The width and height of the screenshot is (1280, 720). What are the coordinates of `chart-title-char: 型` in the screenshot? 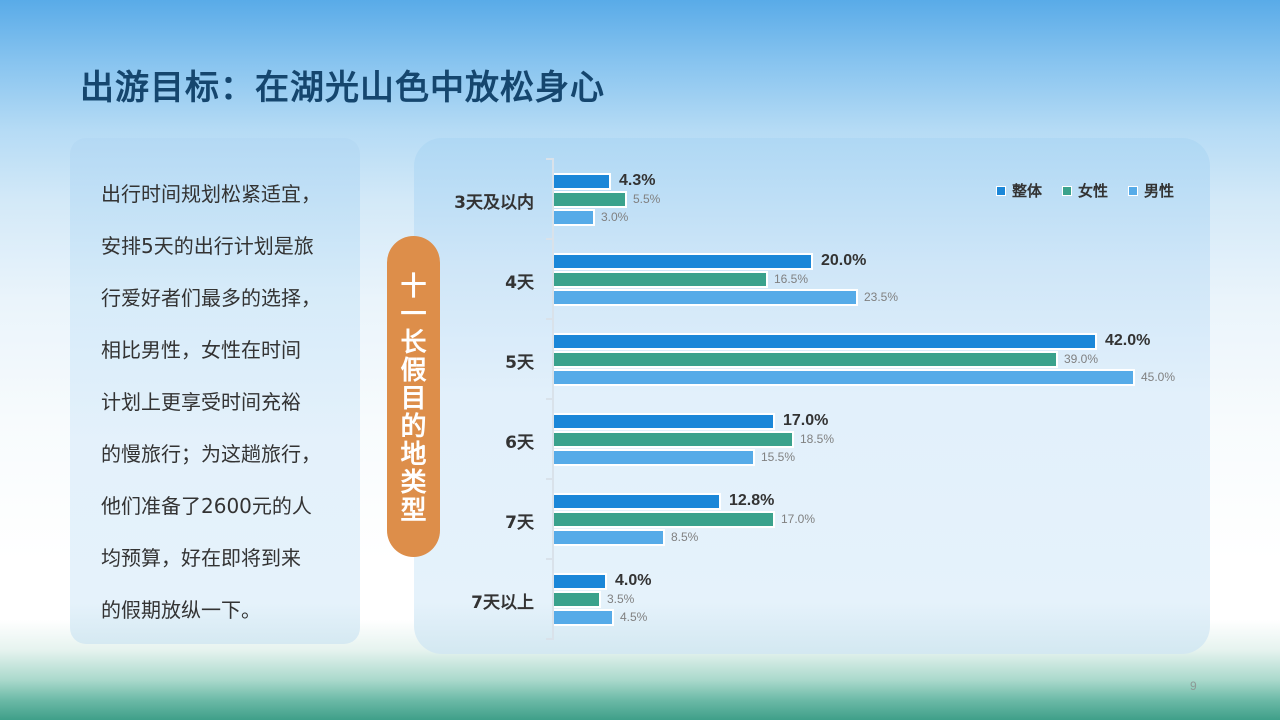 It's located at (413, 510).